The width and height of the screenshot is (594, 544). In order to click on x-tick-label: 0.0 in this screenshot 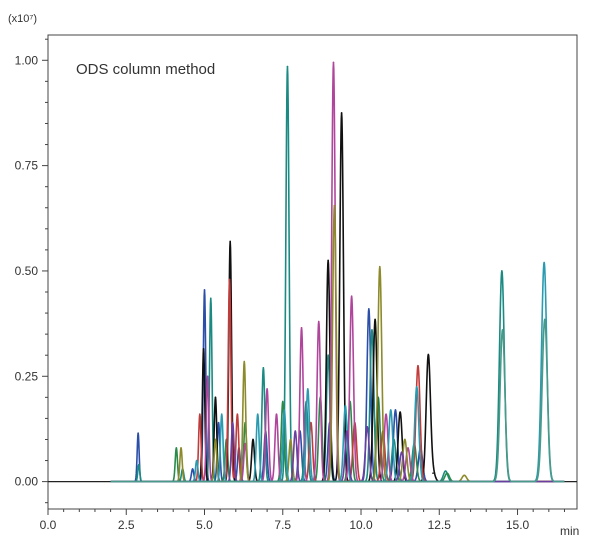, I will do `click(48, 525)`.